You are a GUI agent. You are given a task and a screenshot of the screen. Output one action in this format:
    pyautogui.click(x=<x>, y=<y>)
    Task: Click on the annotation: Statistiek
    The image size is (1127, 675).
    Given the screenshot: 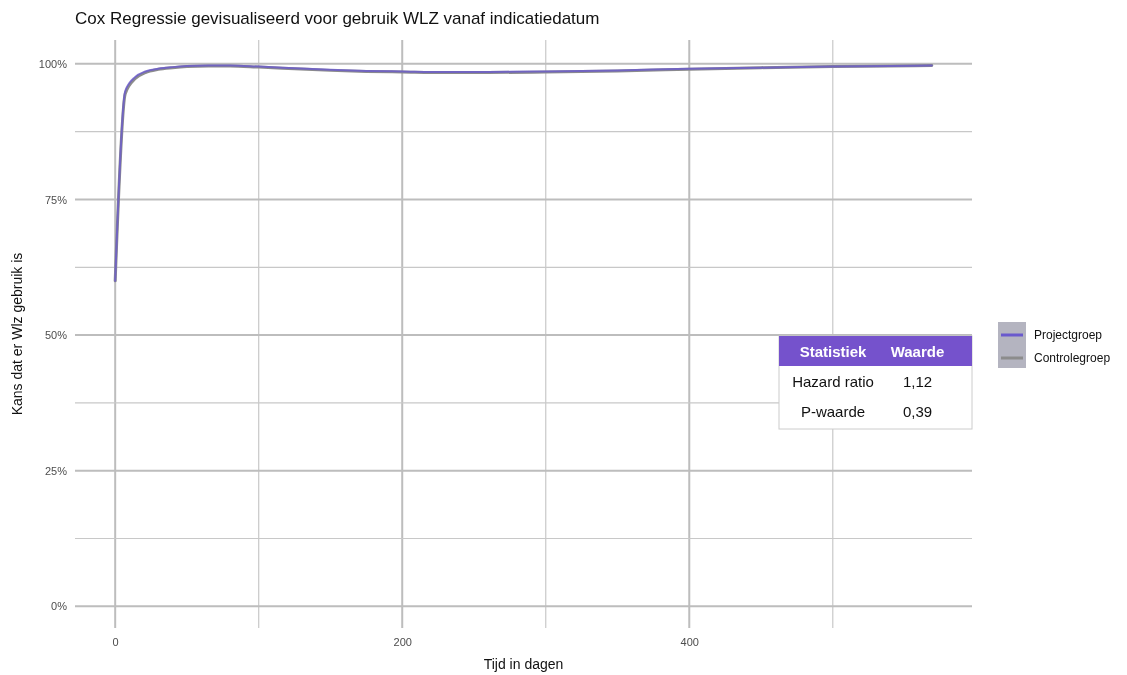 What is the action you would take?
    pyautogui.click(x=833, y=351)
    